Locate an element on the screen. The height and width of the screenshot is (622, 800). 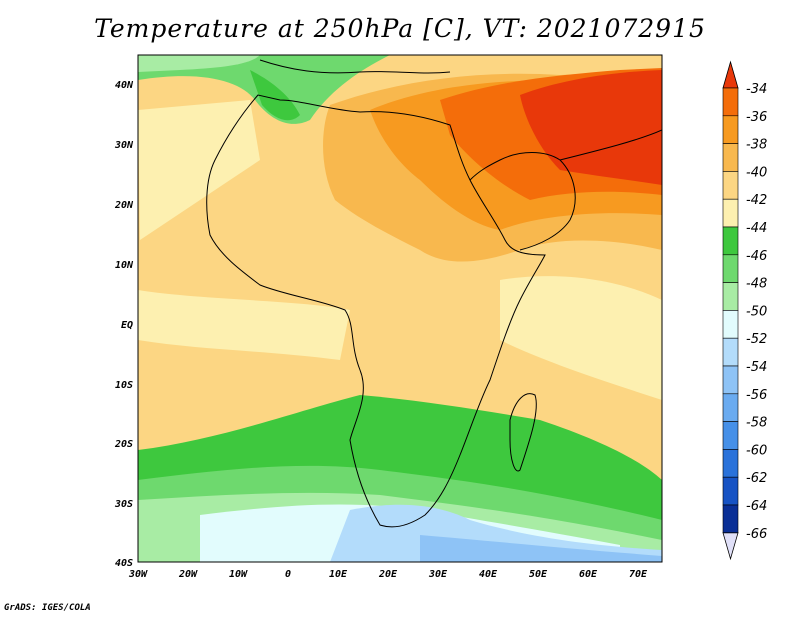
field-band-darkgreen-north is located at coordinates (275, 95).